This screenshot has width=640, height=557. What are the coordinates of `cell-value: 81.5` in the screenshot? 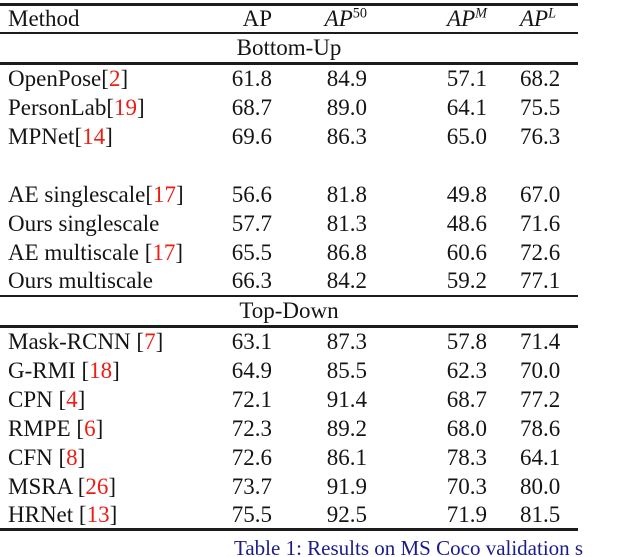 It's located at (540, 514).